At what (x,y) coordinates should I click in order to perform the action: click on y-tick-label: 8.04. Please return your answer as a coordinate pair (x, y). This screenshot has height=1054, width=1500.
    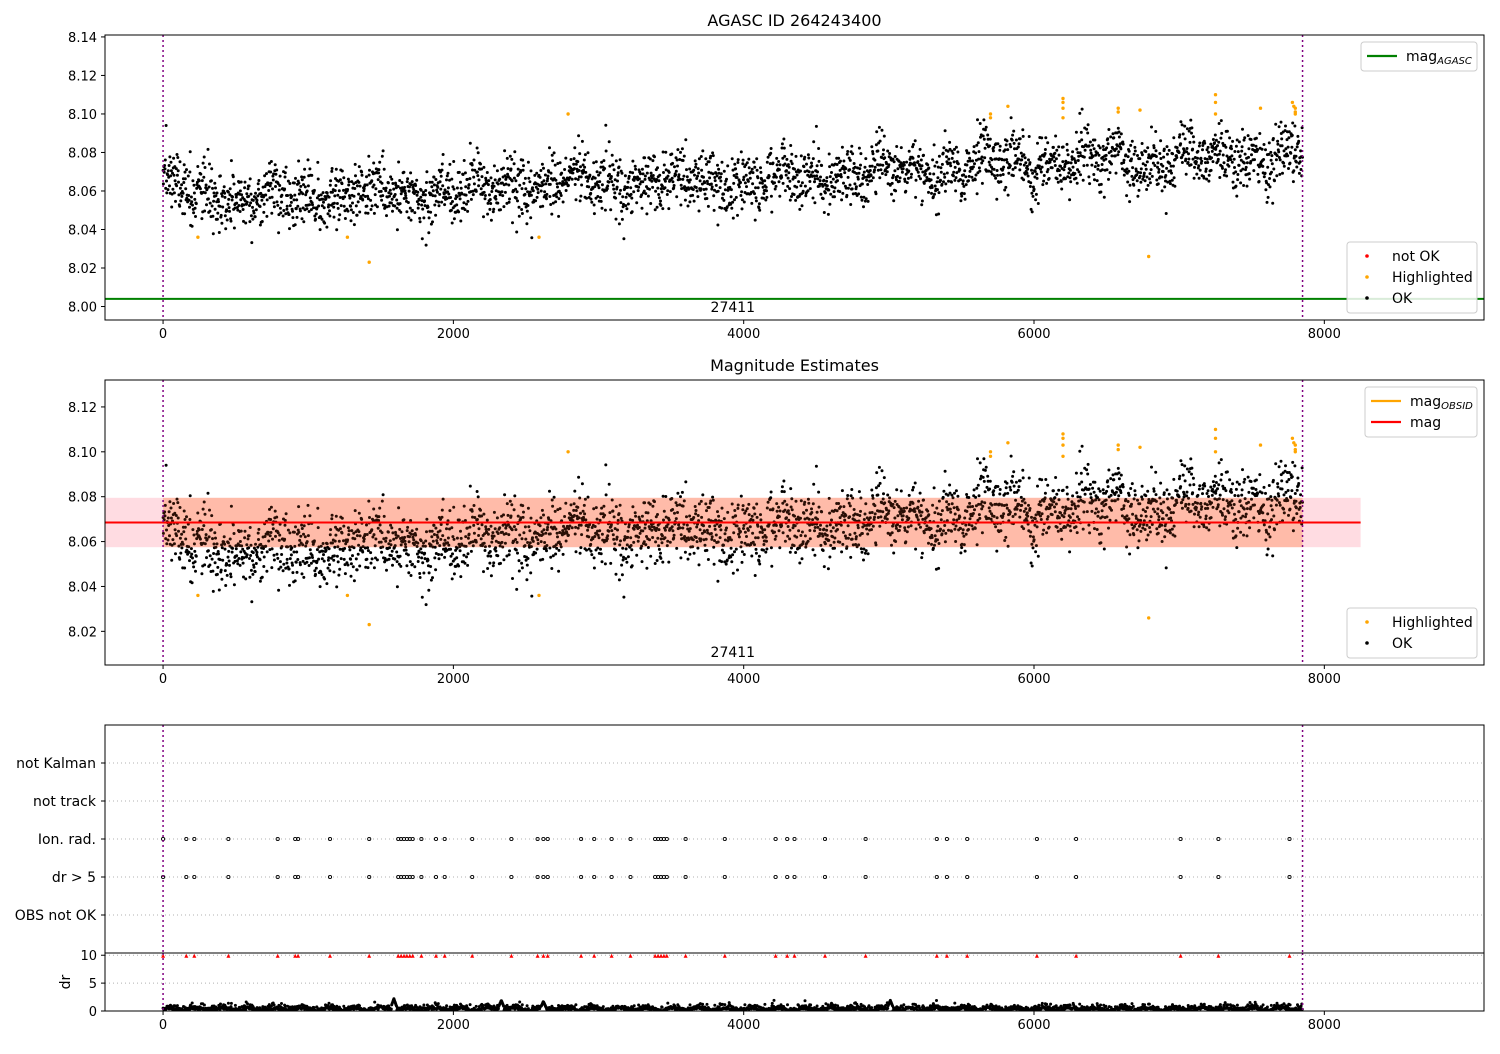
    Looking at the image, I should click on (82, 230).